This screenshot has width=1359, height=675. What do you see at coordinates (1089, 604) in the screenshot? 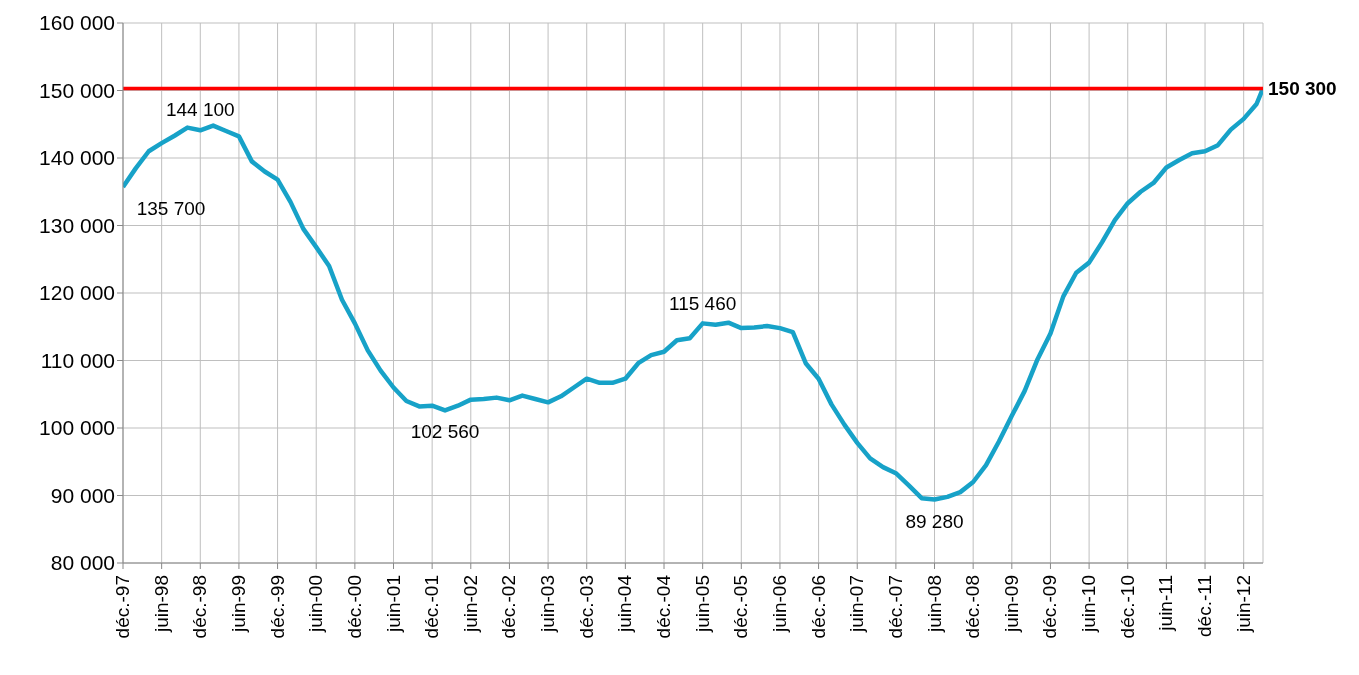
I see `x-tick-label: juin-10` at bounding box center [1089, 604].